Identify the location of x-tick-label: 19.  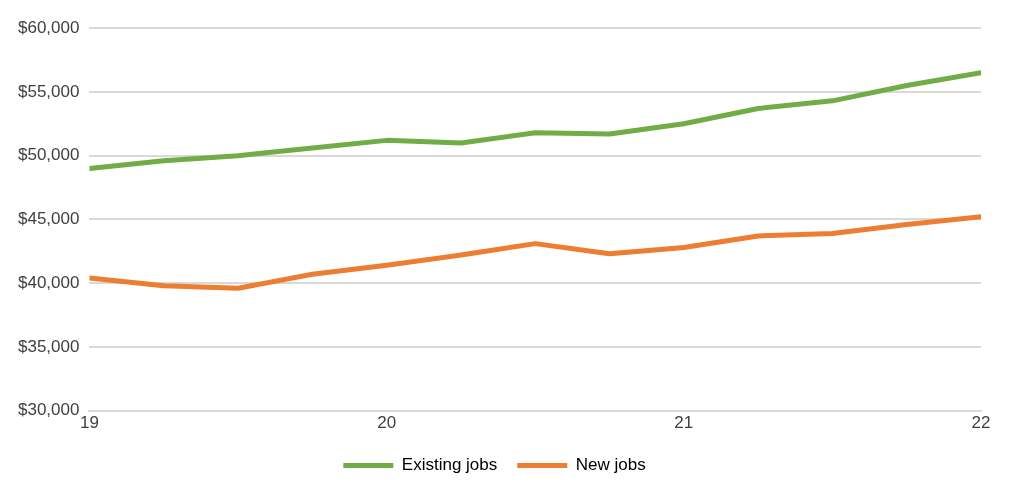
(89, 423).